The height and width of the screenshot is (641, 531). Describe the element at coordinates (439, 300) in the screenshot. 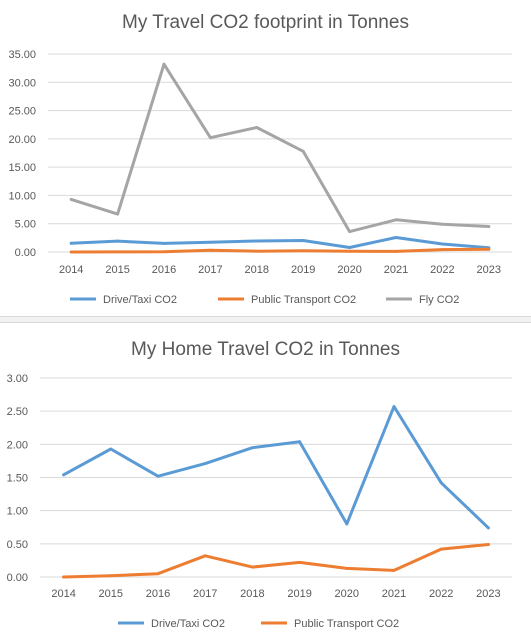

I see `legend-label: Fly CO2` at that location.